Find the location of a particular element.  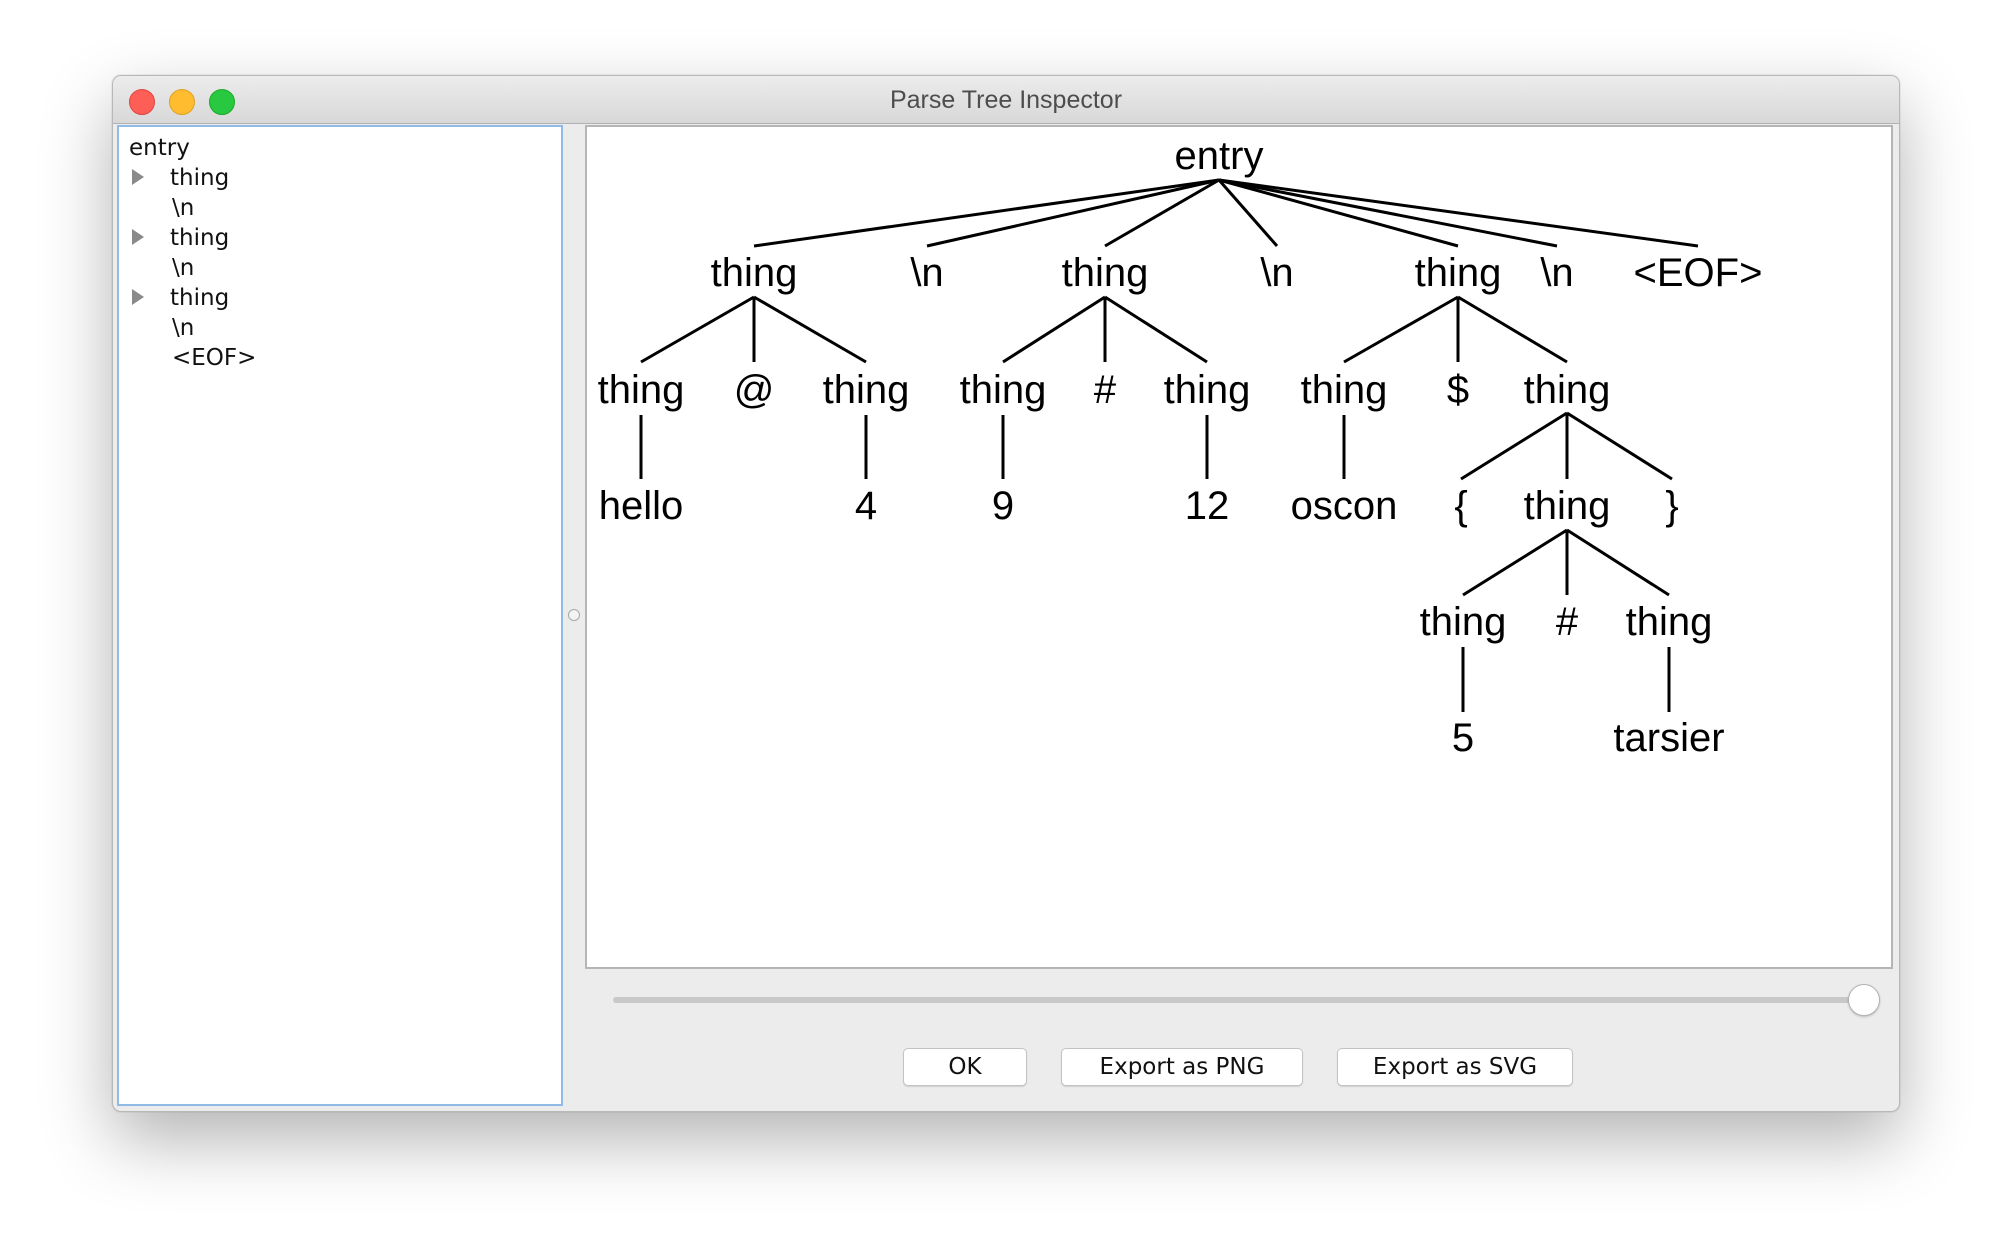

tree-node: $ is located at coordinates (1458, 390).